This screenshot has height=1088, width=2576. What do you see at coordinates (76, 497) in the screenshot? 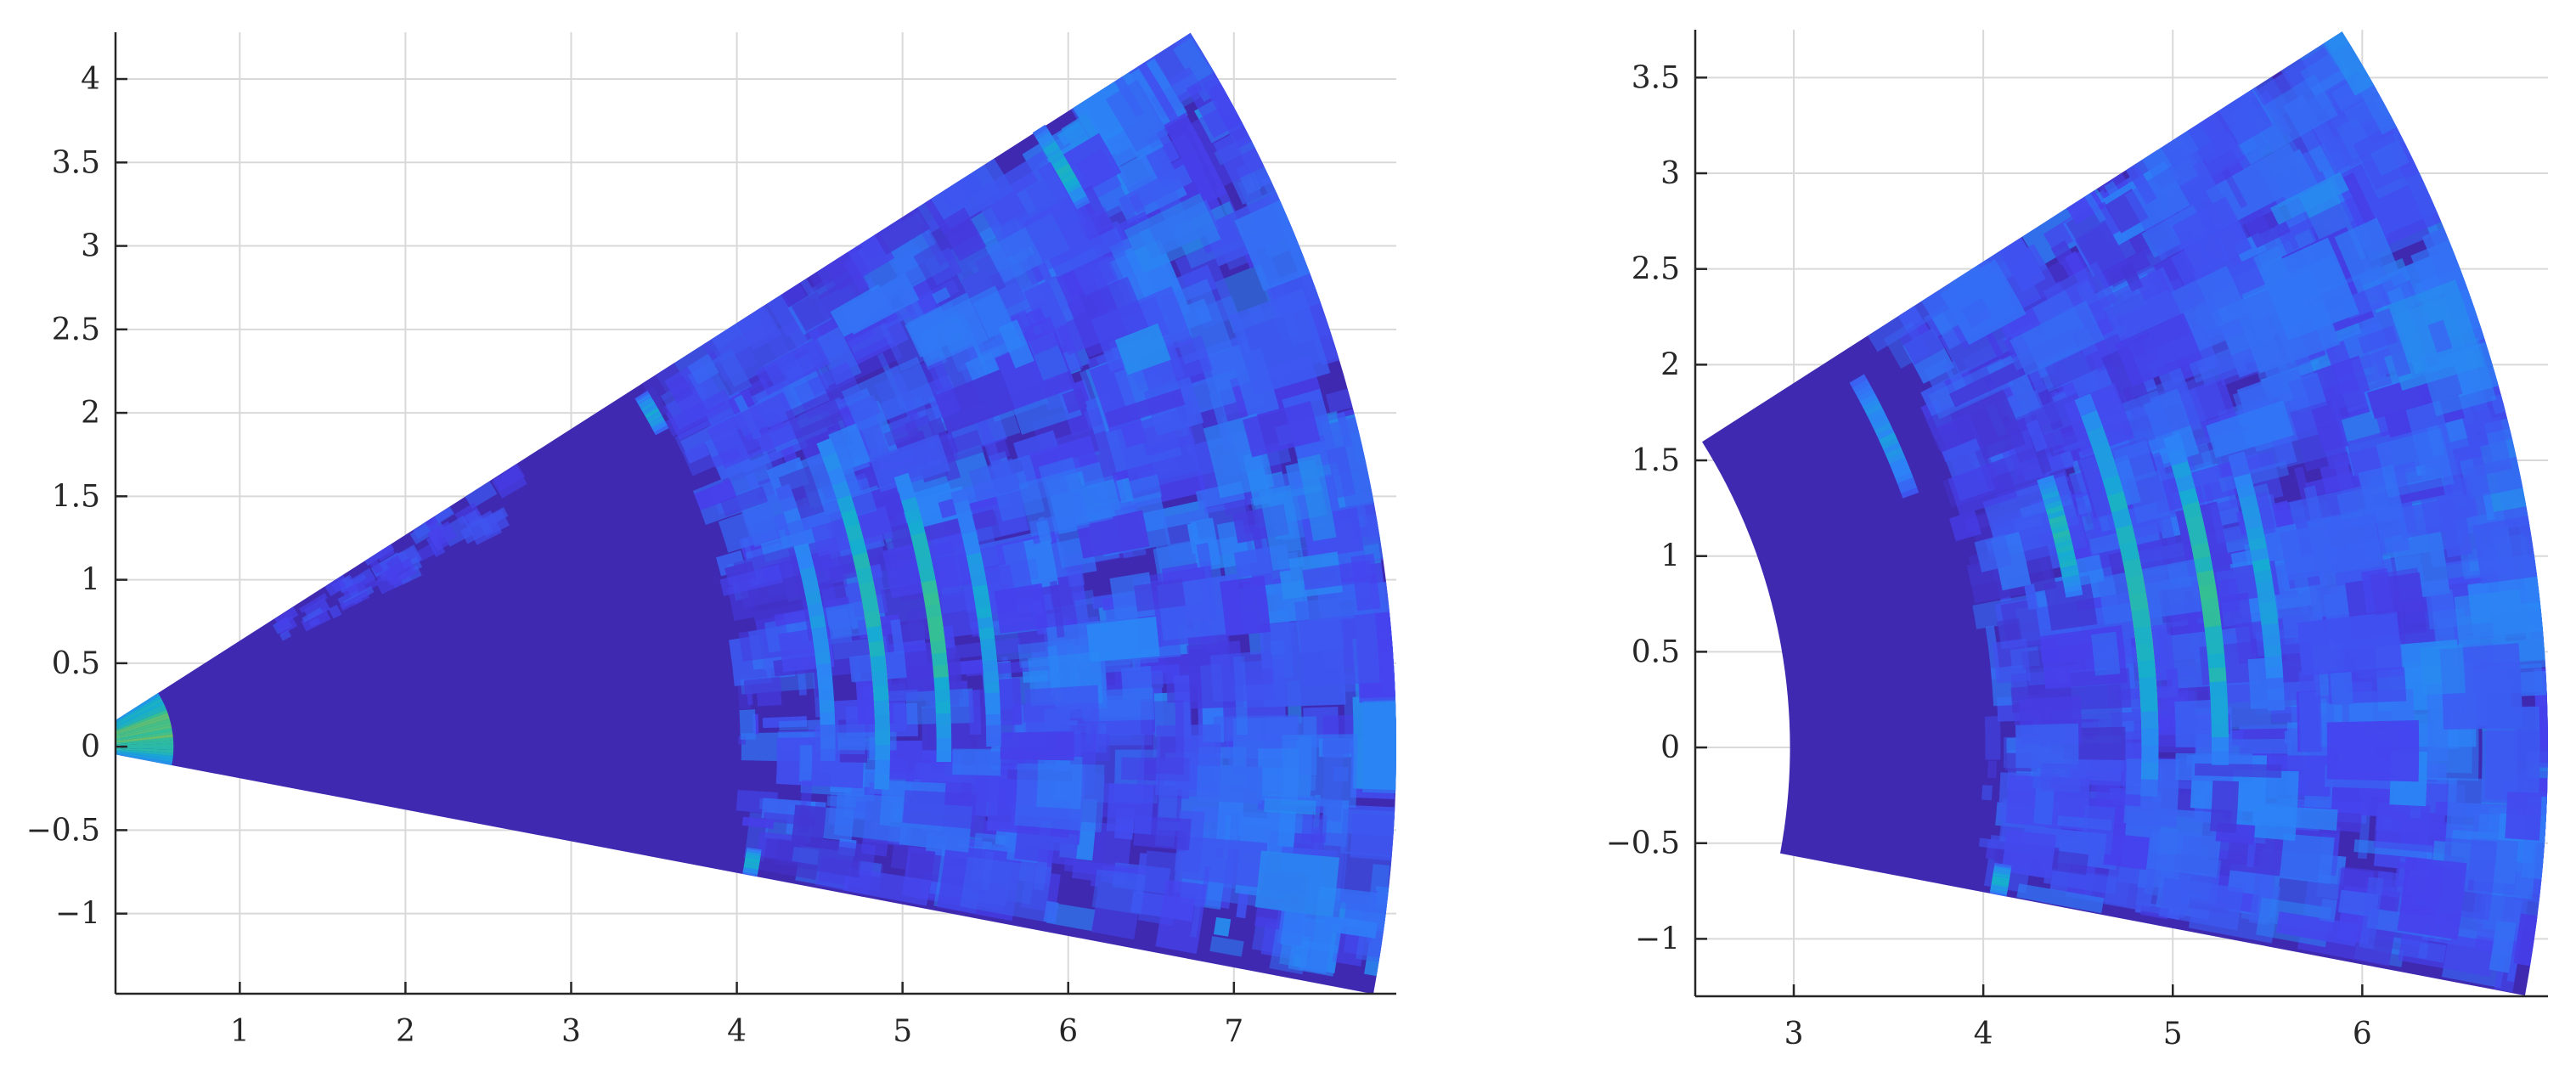
I see `y-tick-label: 1.5` at bounding box center [76, 497].